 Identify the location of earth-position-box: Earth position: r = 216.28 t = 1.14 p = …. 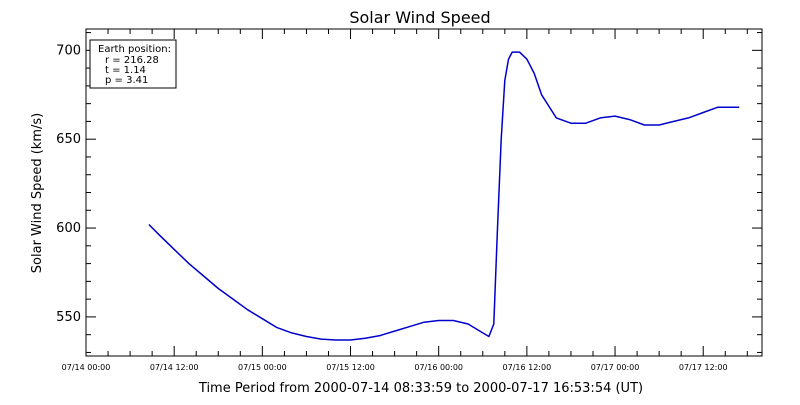
(133, 64).